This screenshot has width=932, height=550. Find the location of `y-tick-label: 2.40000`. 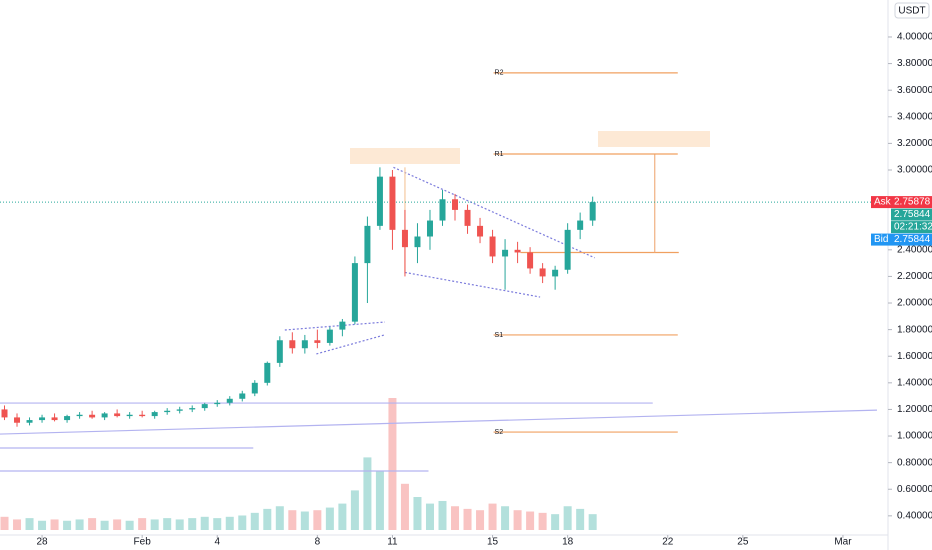

y-tick-label: 2.40000 is located at coordinates (914, 249).